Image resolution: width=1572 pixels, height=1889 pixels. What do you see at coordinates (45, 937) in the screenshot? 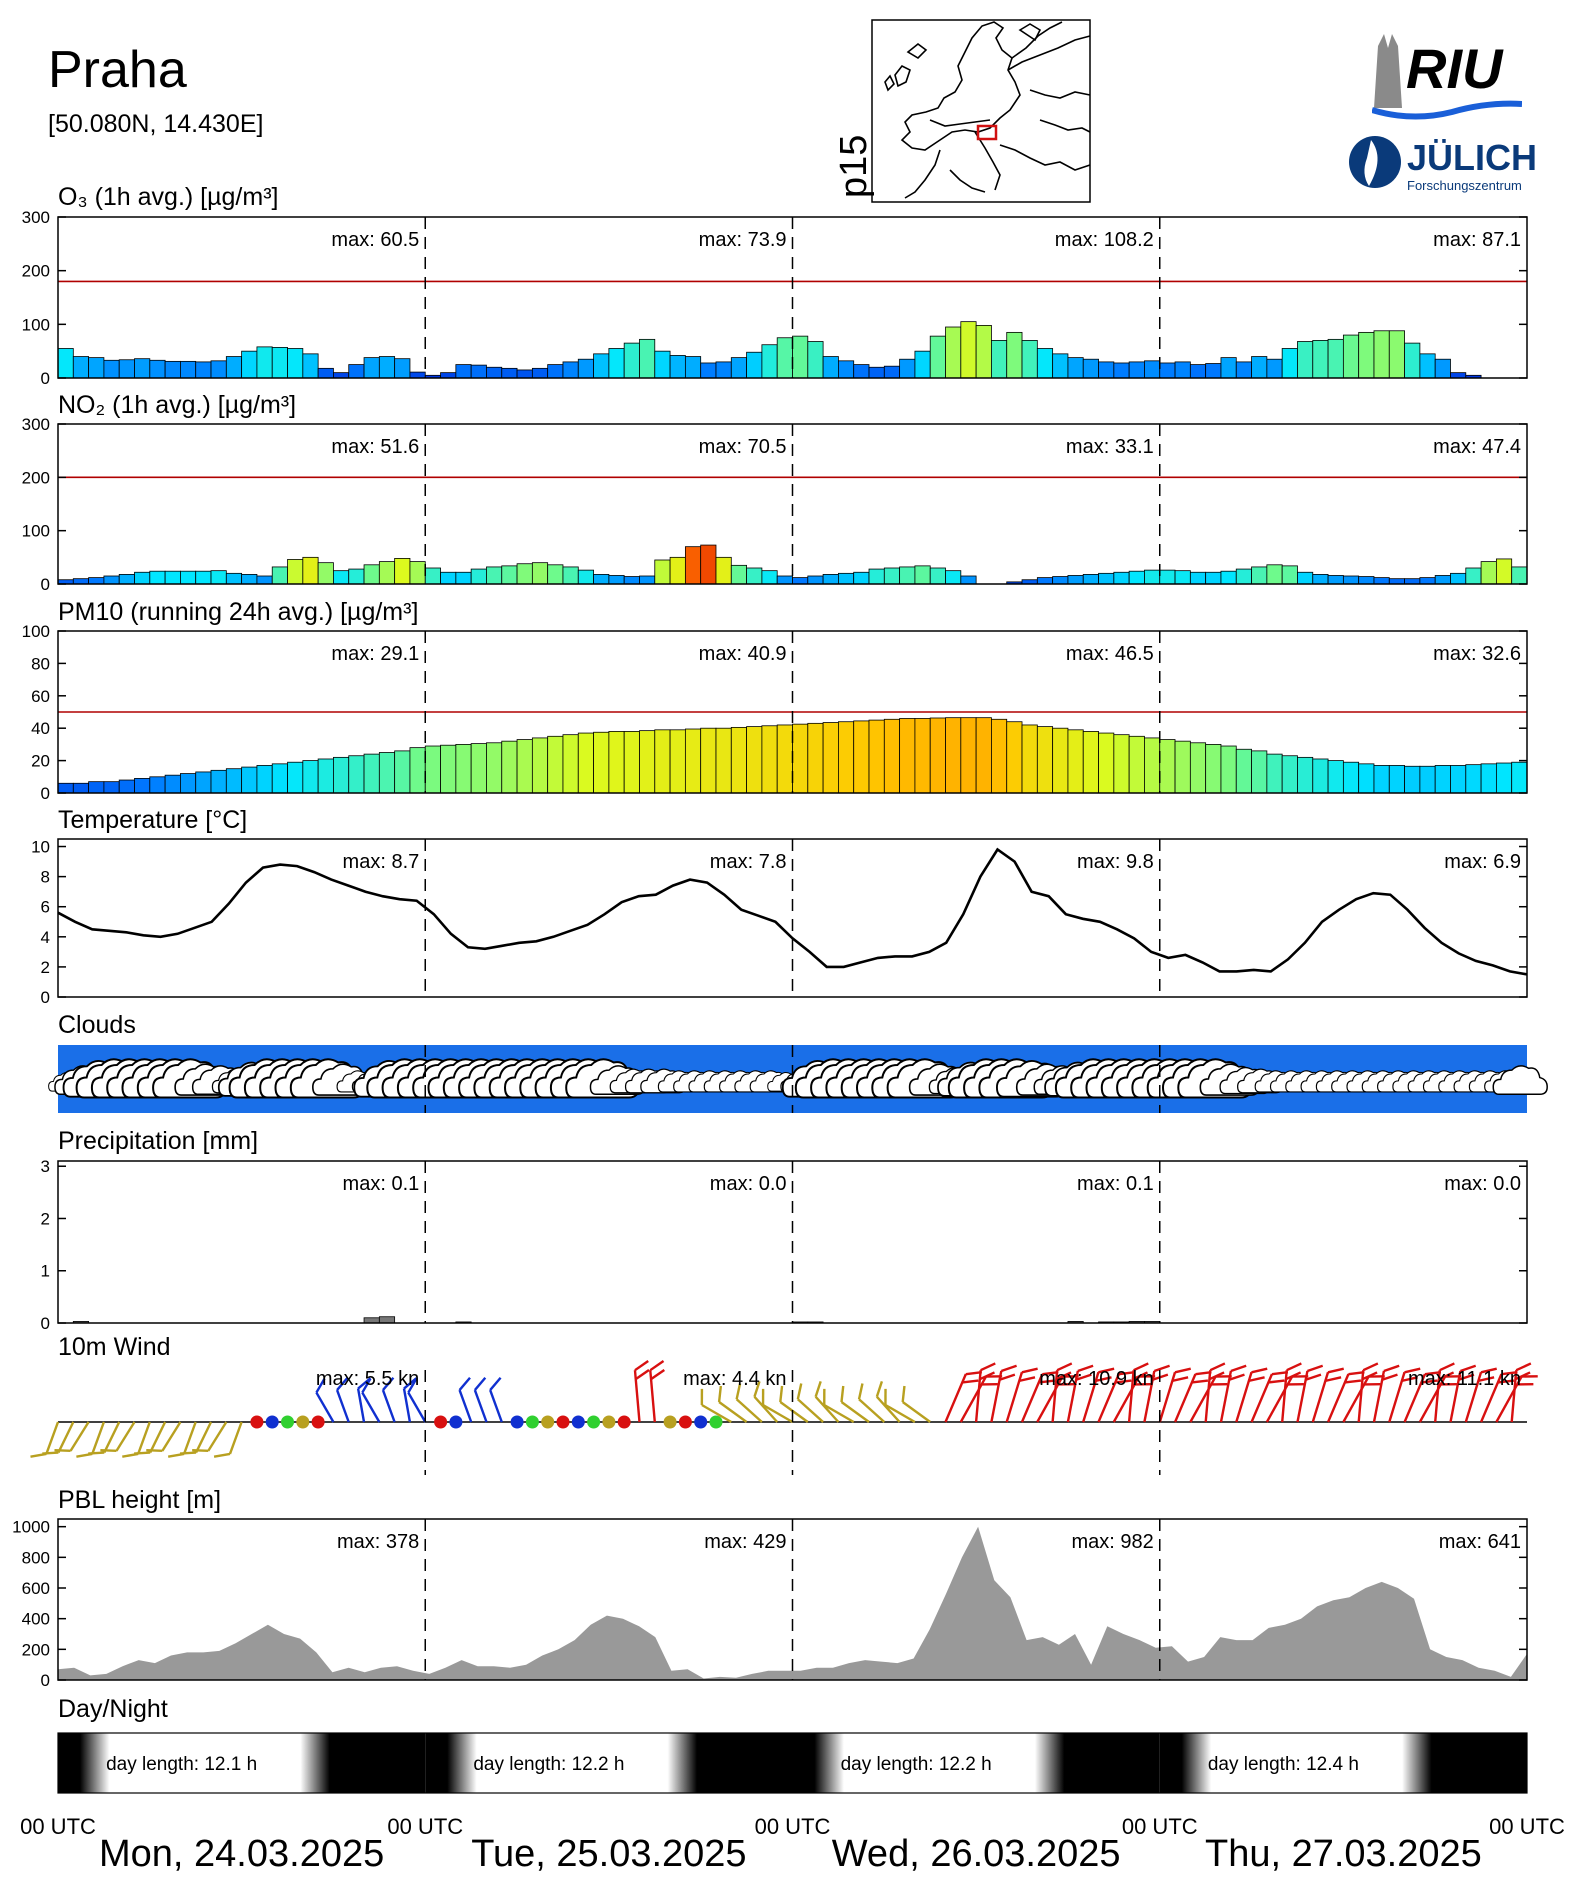
I see `y-tick-label-temp: 4` at bounding box center [45, 937].